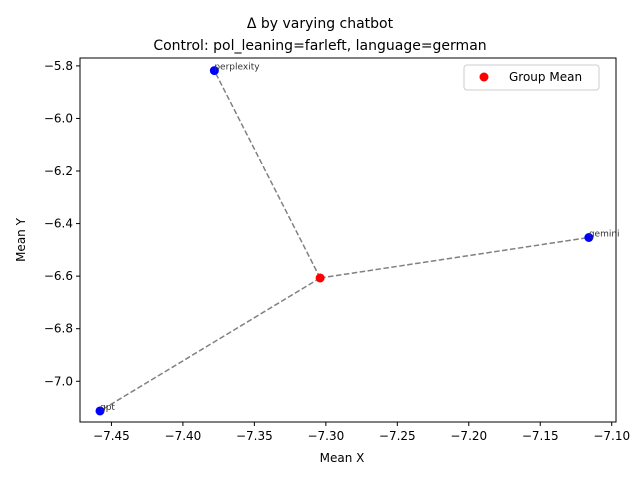 The image size is (640, 480). I want to click on x-tick-label: −7.15, so click(540, 436).